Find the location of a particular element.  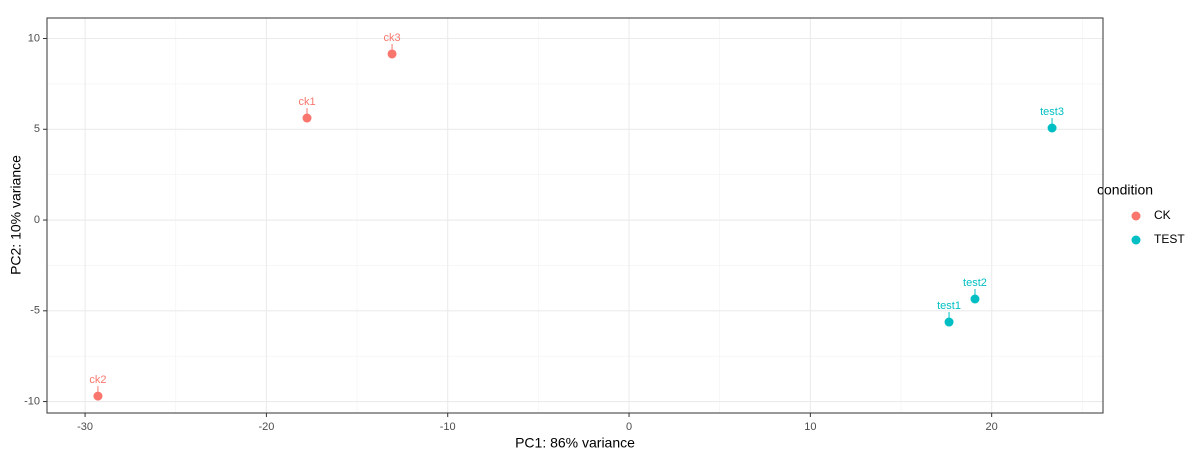

x-tick-label: -10 is located at coordinates (448, 427).